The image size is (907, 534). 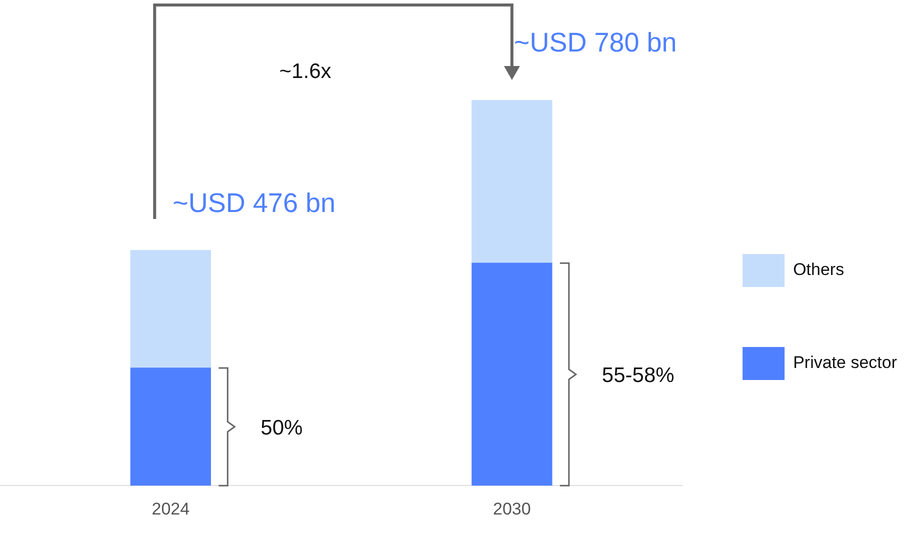 I want to click on text: ~1.6x, so click(x=305, y=71).